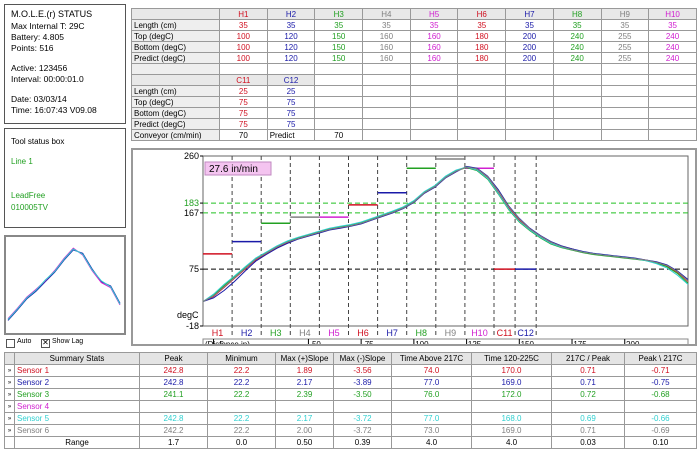  Describe the element at coordinates (511, 394) in the screenshot. I see `summary-value: 172.0` at that location.